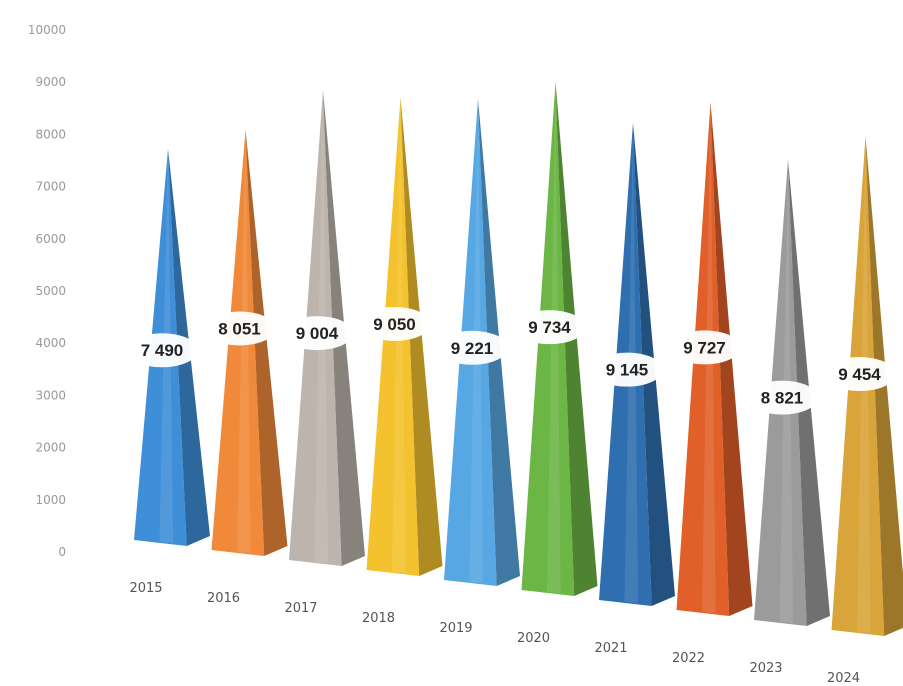  I want to click on data-label-text: 9 004, so click(317, 333).